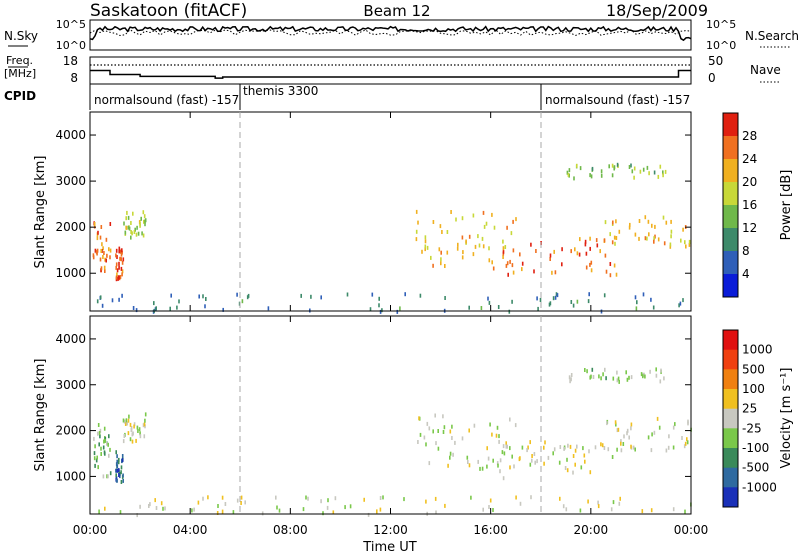  I want to click on nsky-tick-top: 10^5, so click(71, 24).